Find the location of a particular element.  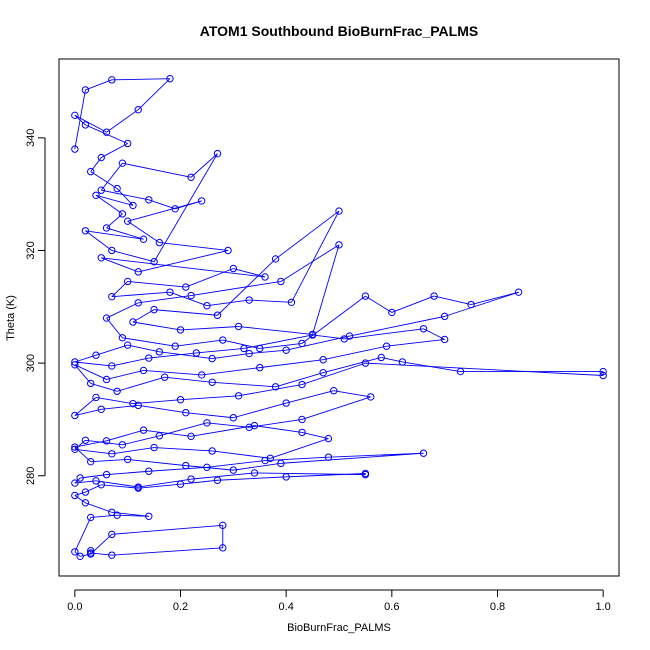

y-axis-label: Theta (K) is located at coordinates (11, 318).